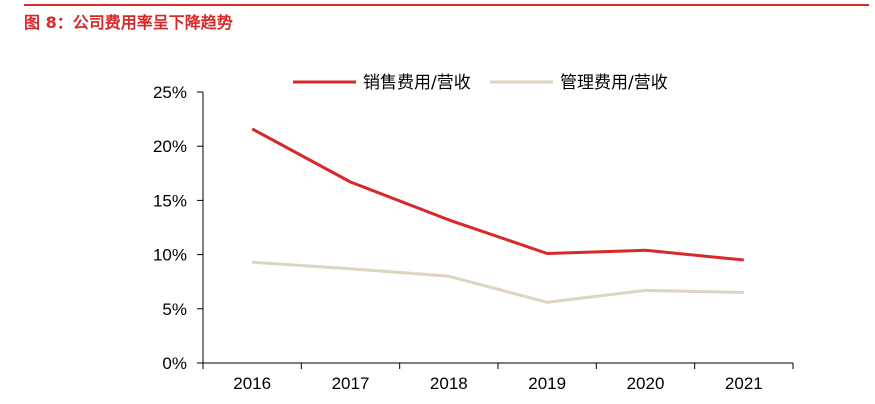 The width and height of the screenshot is (875, 404). What do you see at coordinates (170, 255) in the screenshot?
I see `y-tick-label: 10%` at bounding box center [170, 255].